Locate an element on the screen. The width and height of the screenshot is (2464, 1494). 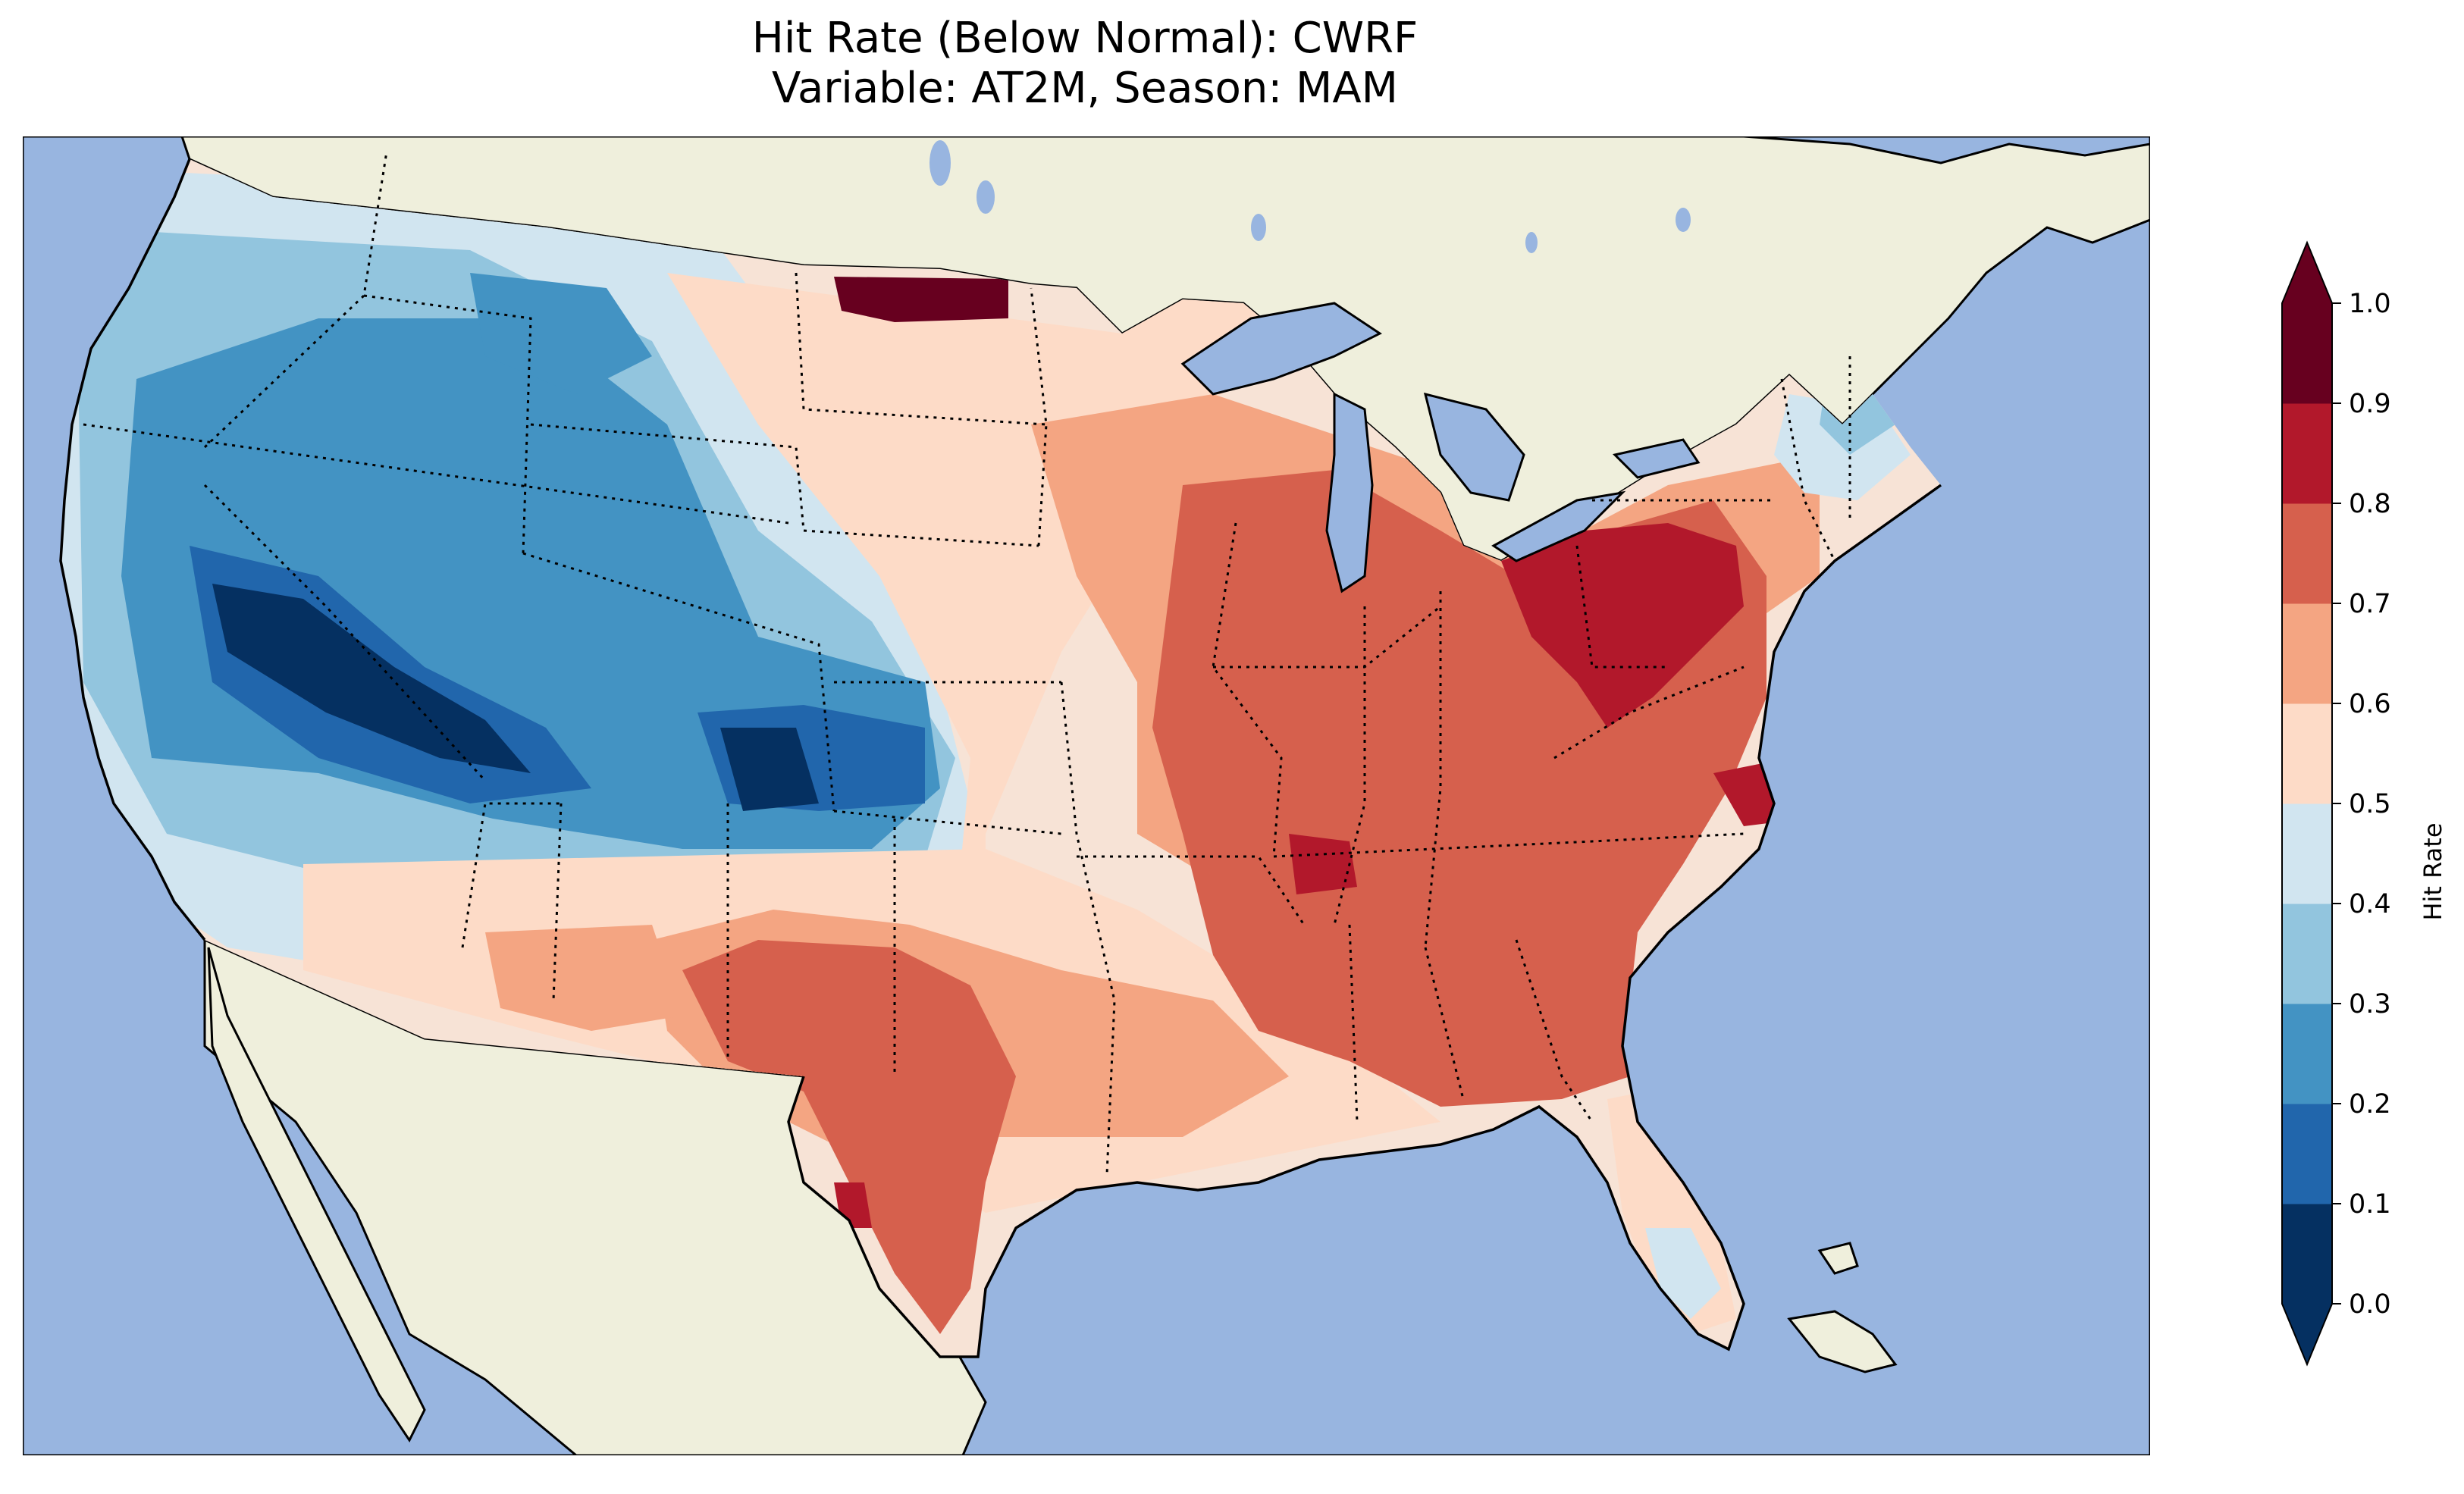
colorbar-tick-label: 0.2 is located at coordinates (2370, 1104).